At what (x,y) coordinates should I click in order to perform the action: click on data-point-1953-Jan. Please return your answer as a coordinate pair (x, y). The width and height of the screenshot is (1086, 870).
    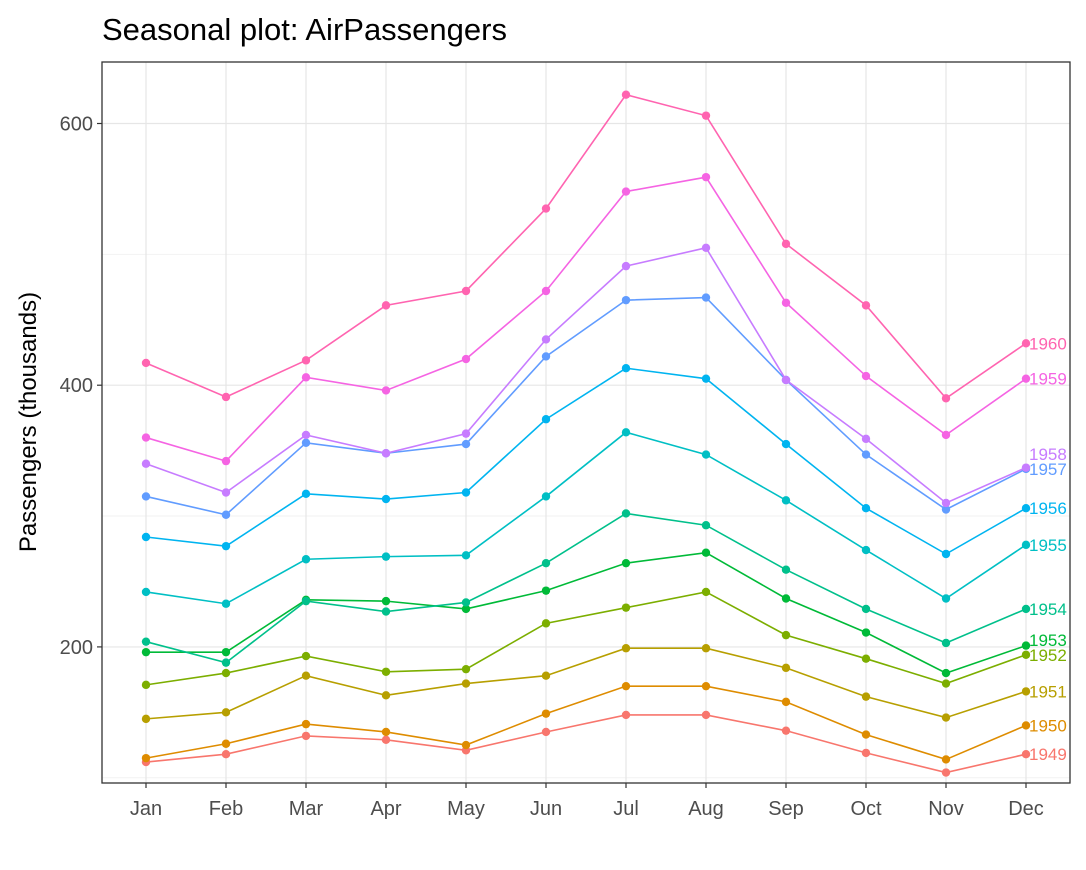
    Looking at the image, I should click on (146, 652).